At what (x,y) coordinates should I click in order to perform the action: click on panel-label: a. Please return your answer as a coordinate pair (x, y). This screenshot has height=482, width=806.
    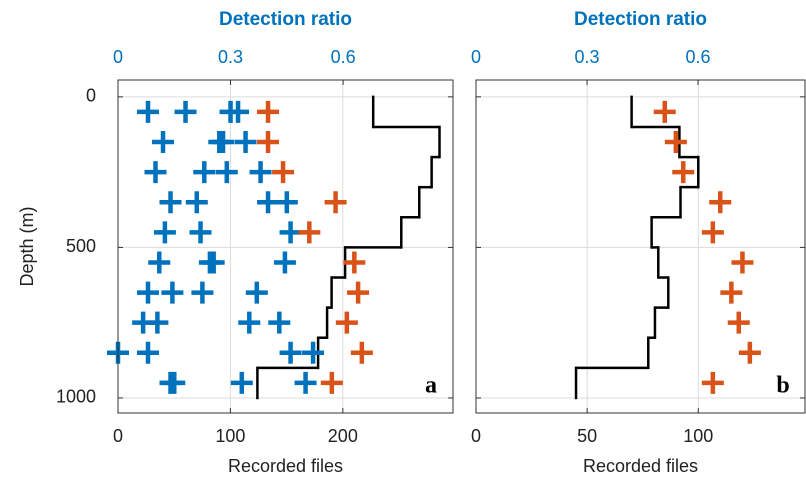
    Looking at the image, I should click on (431, 386).